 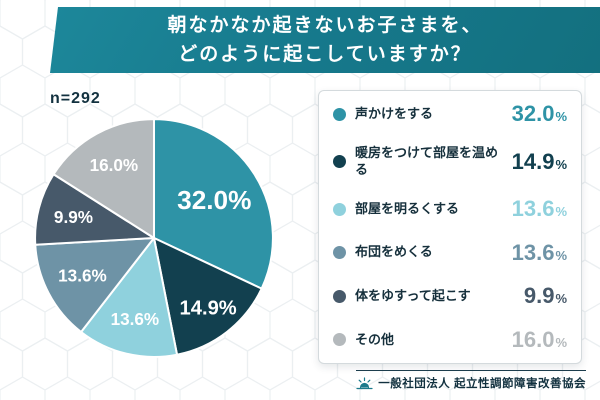 What do you see at coordinates (114, 165) in the screenshot?
I see `pie-slice-label: 16.0%` at bounding box center [114, 165].